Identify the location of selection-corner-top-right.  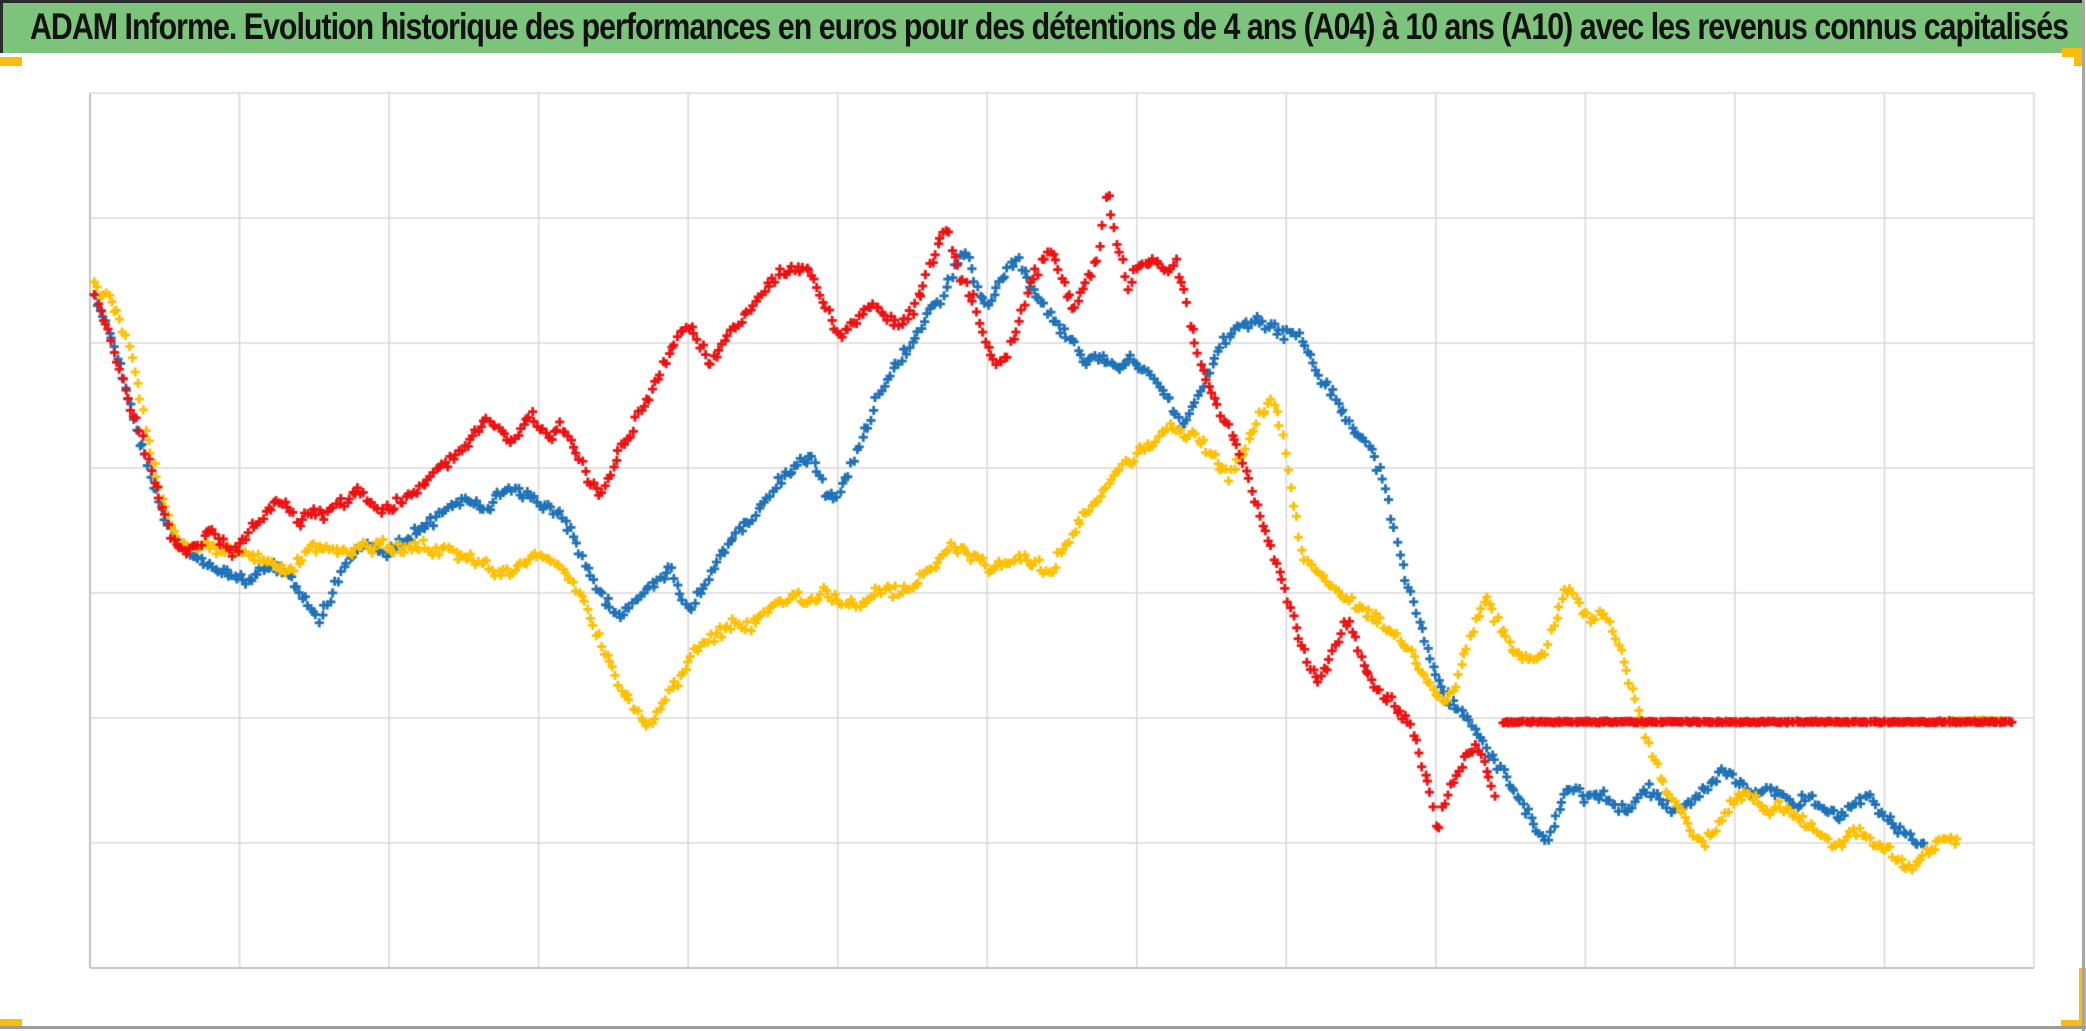
(2072, 52).